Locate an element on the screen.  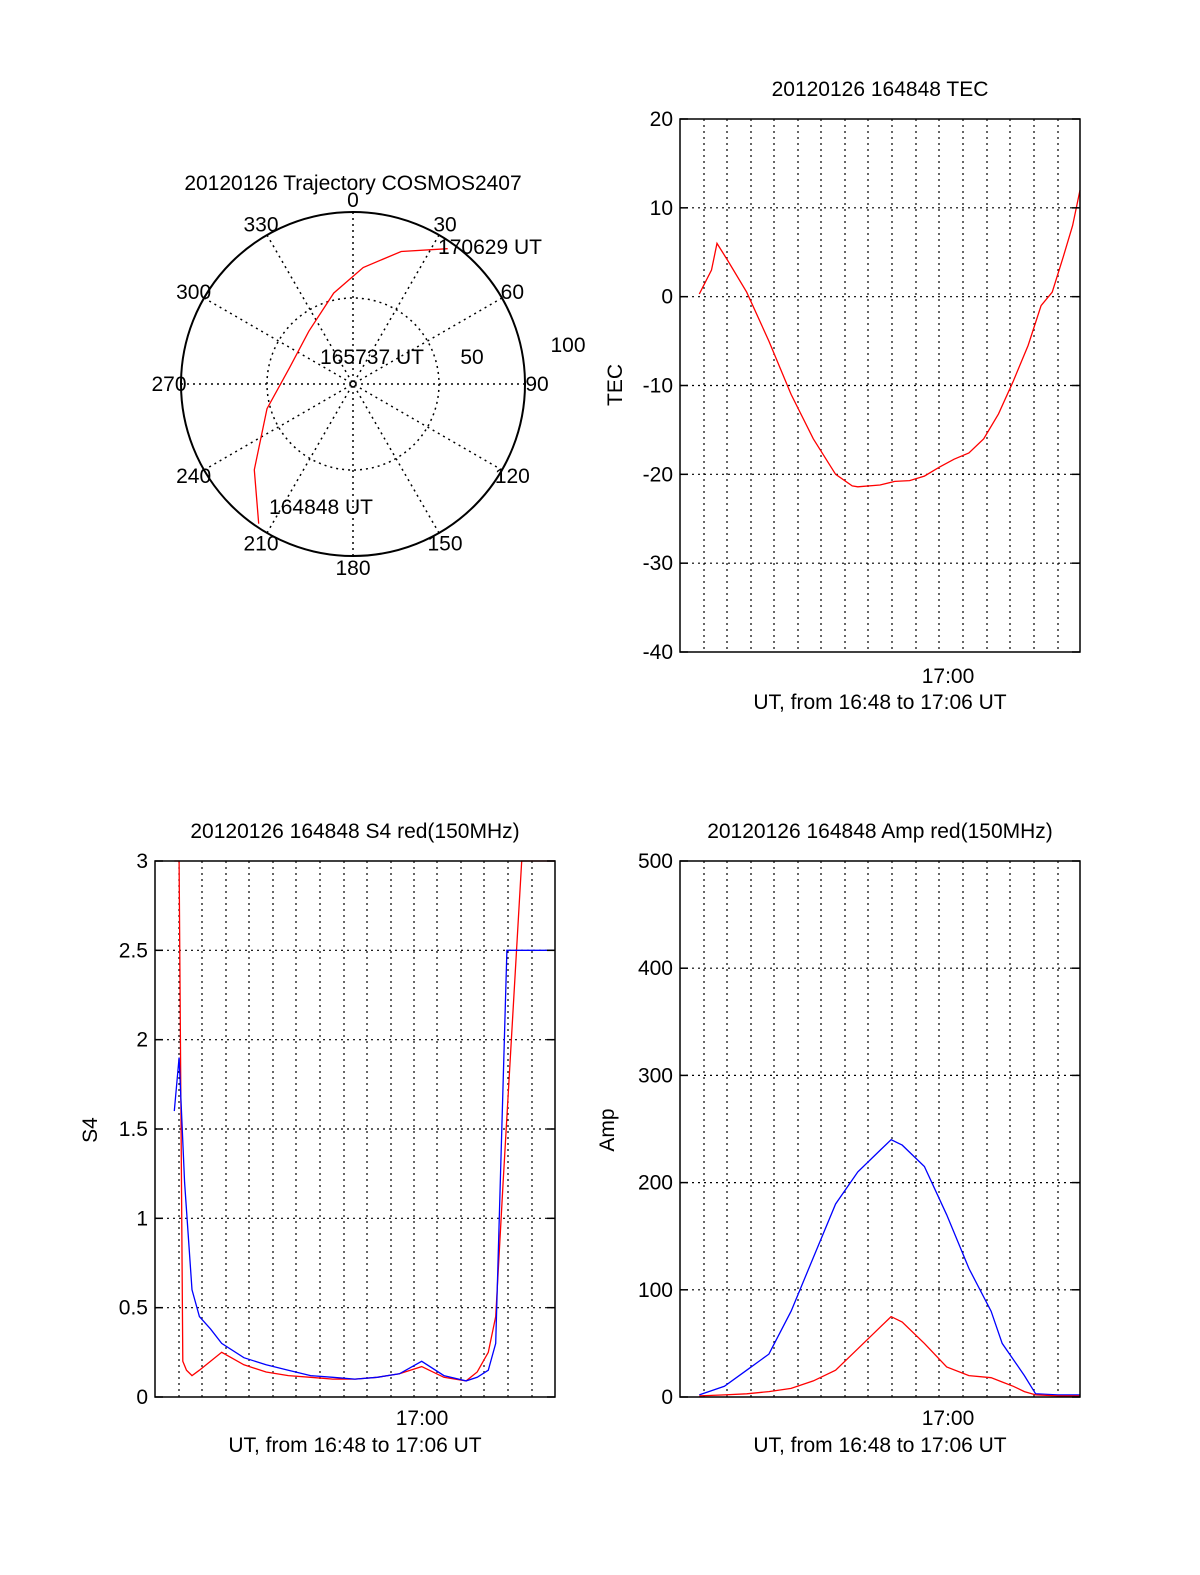
amp-title: 20120126 164848 Amp red(150MHz) is located at coordinates (880, 831).